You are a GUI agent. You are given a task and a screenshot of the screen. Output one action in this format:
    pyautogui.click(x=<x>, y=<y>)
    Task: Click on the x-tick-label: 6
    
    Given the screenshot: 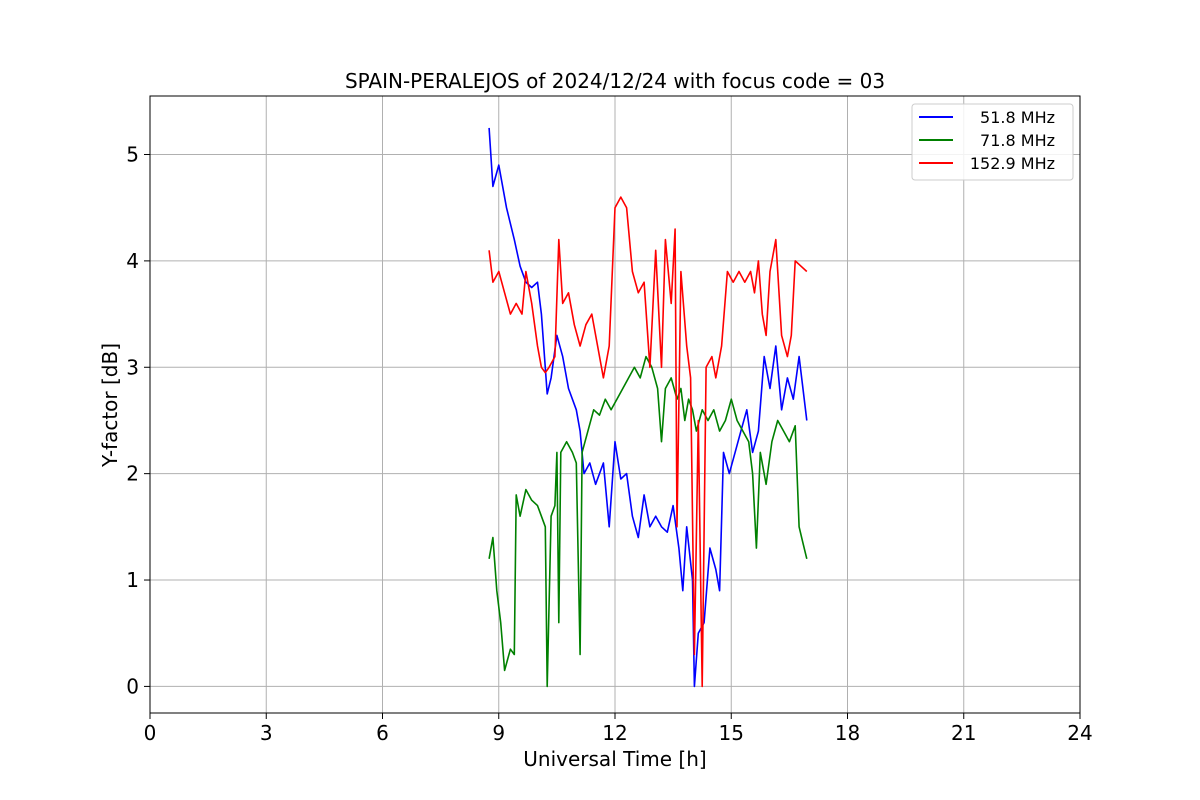 What is the action you would take?
    pyautogui.click(x=382, y=733)
    